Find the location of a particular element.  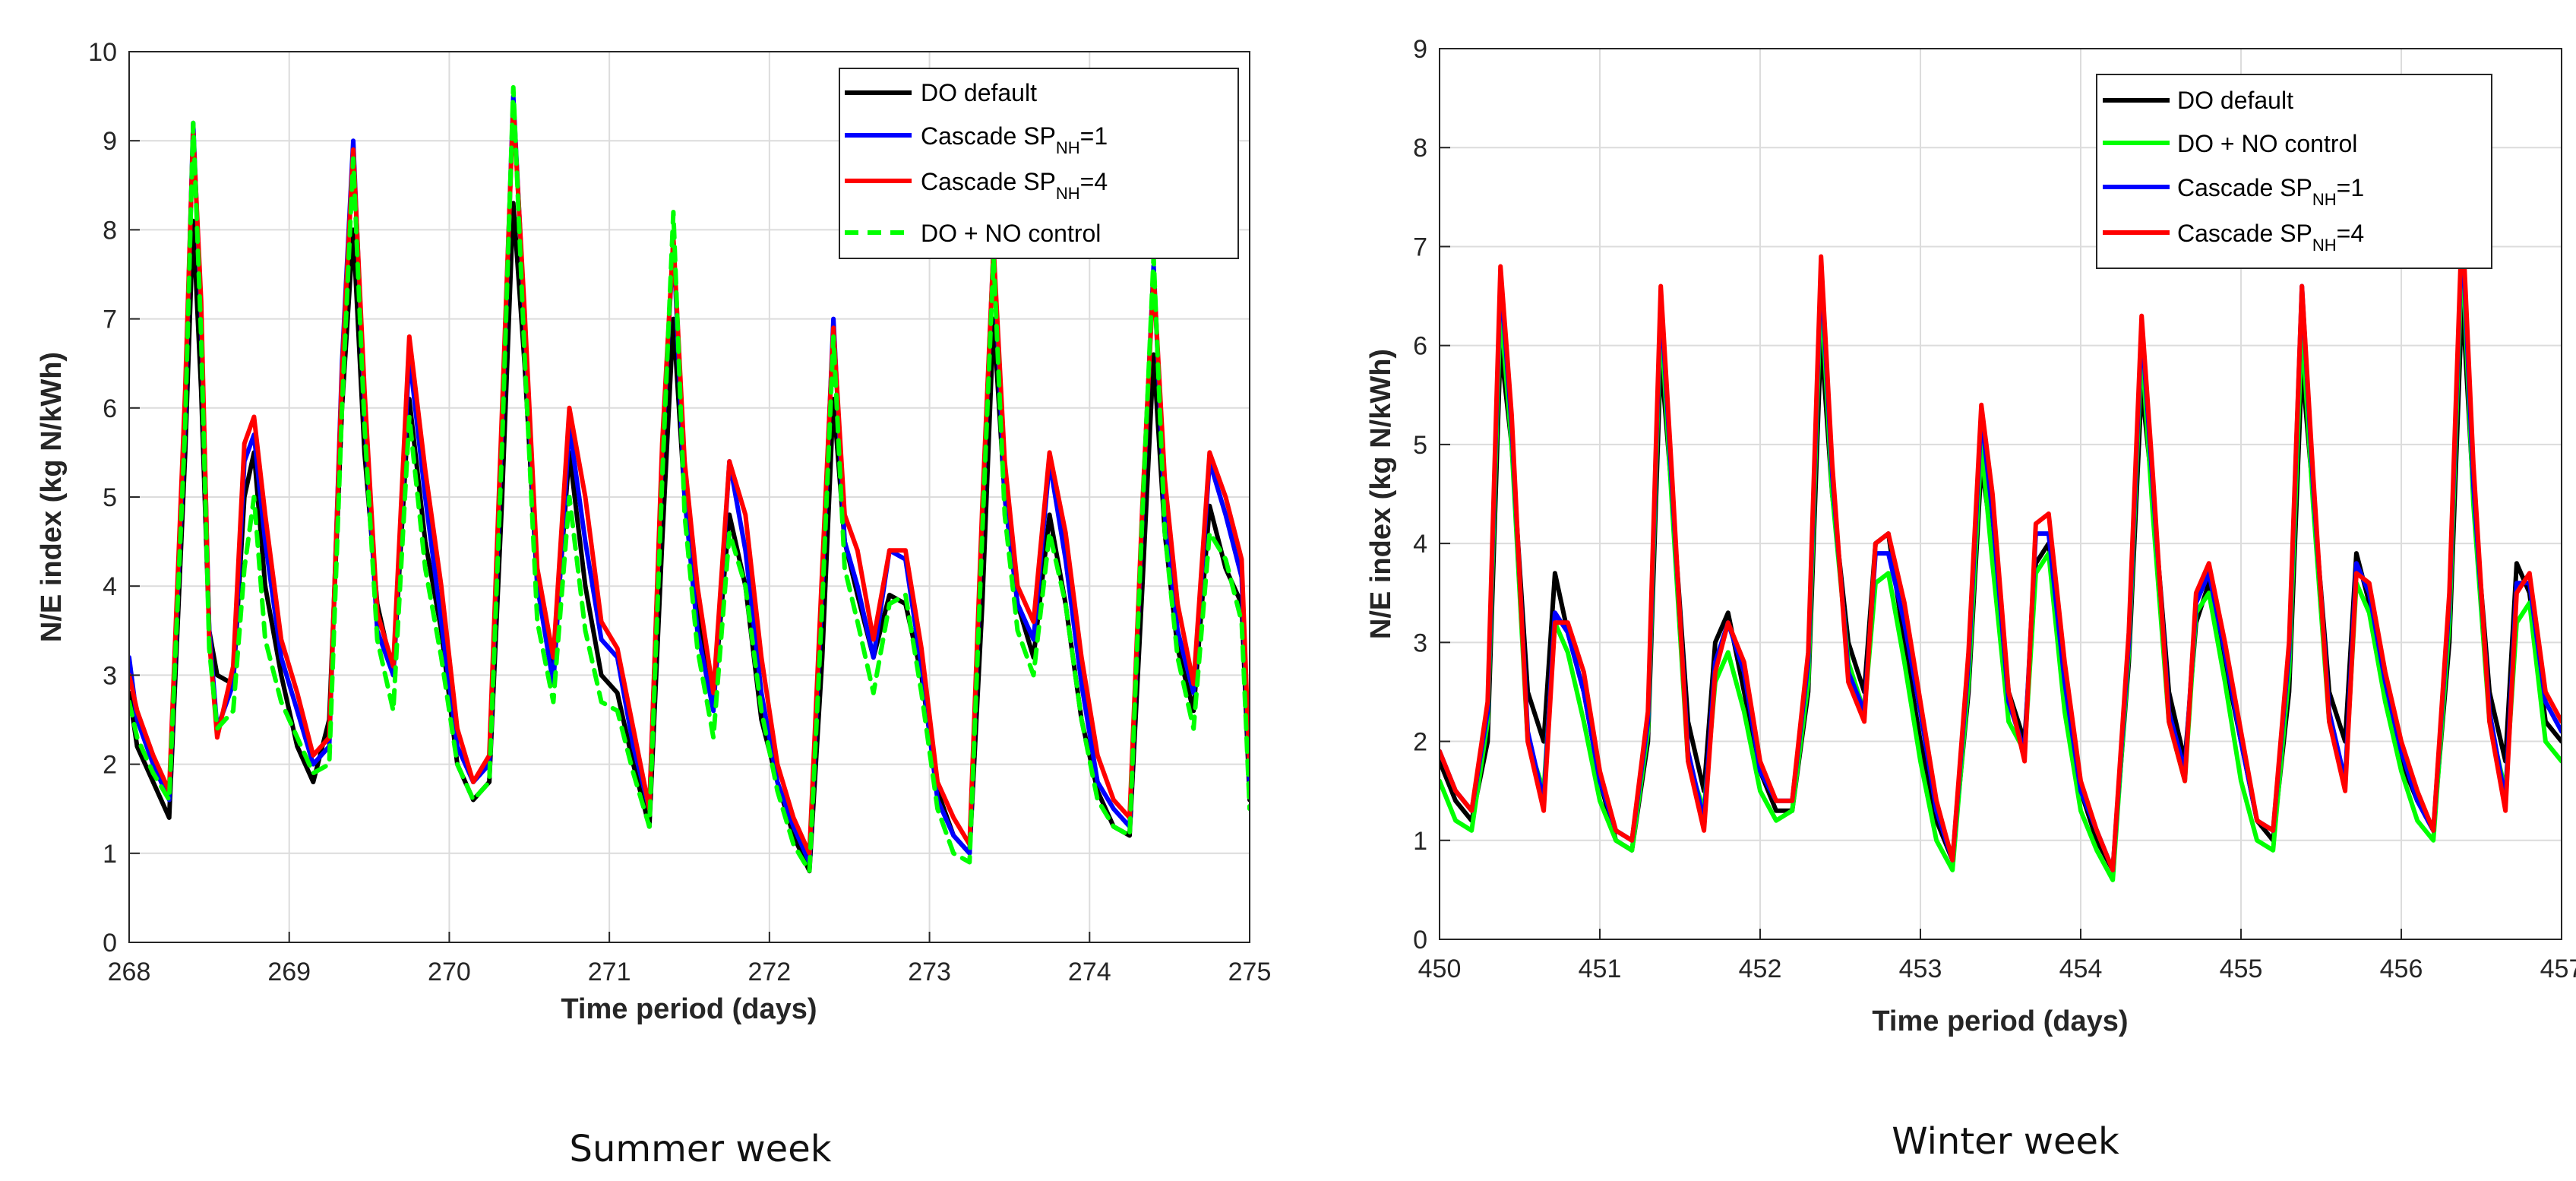

summer-legend-box is located at coordinates (1039, 163).